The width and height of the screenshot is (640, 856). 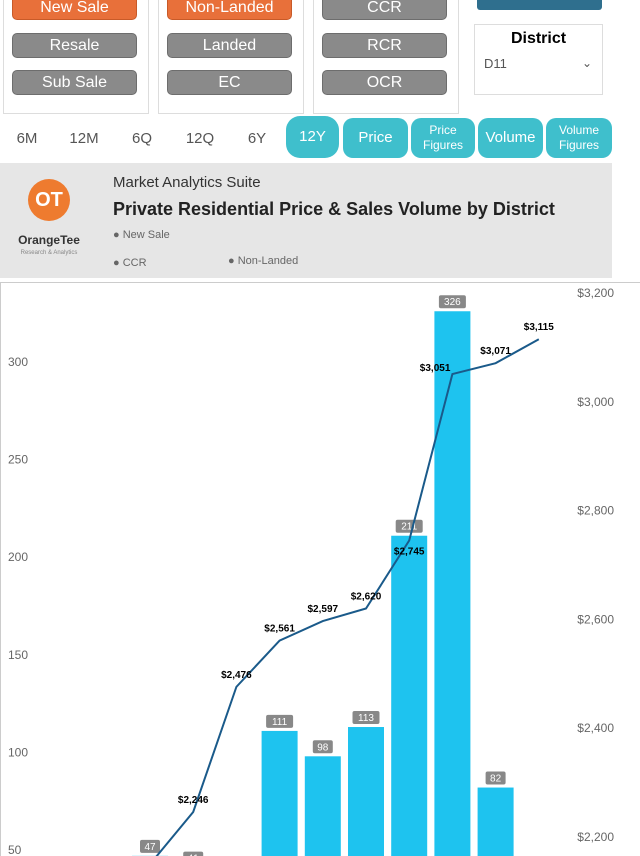 I want to click on left-axis-tick: 50, so click(x=15, y=849).